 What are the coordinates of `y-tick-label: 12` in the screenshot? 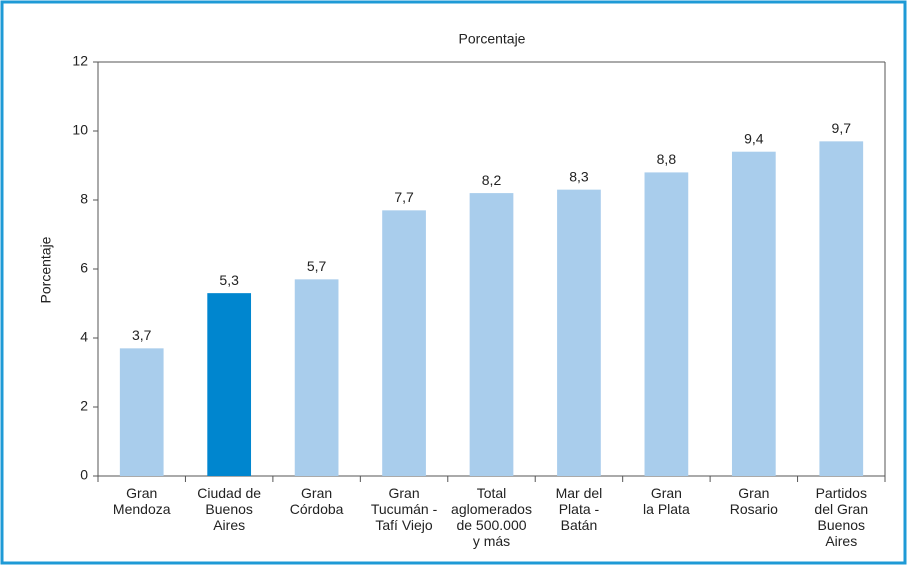 It's located at (80, 61).